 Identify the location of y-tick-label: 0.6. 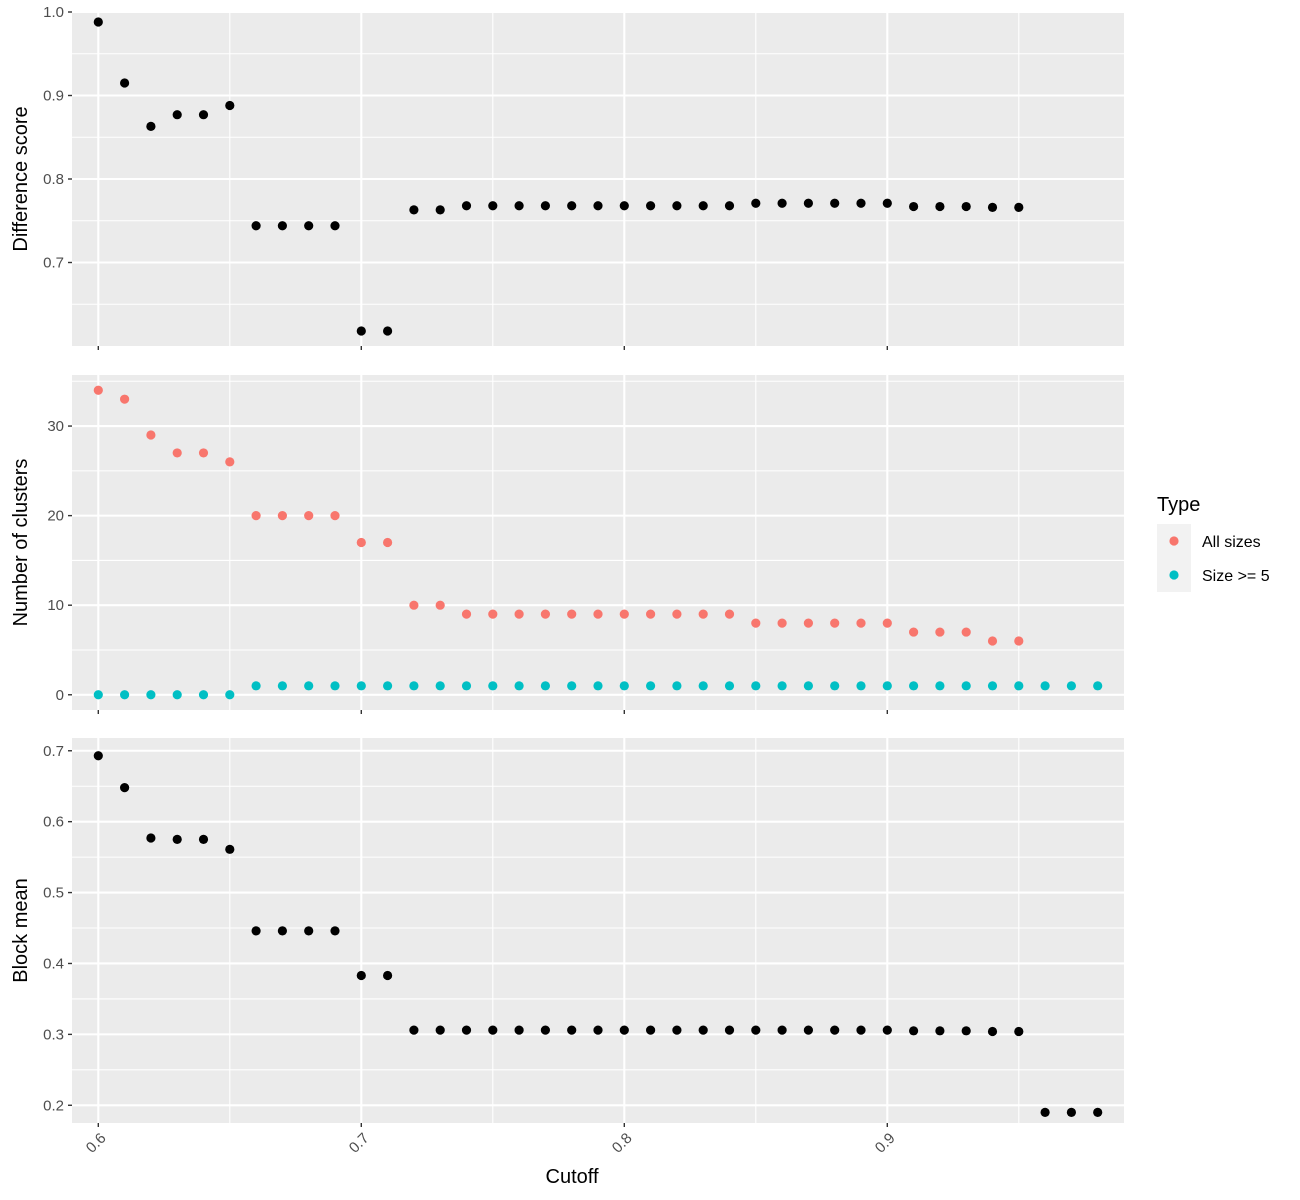
(53, 822).